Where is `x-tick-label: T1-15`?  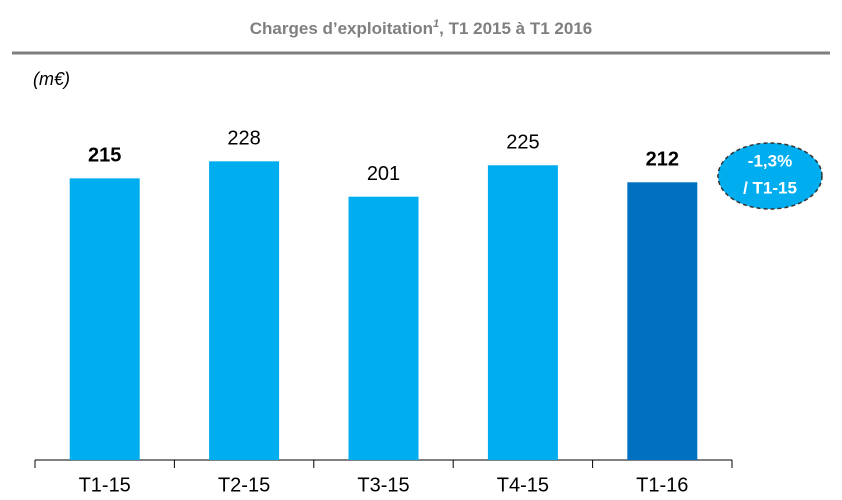 x-tick-label: T1-15 is located at coordinates (105, 485).